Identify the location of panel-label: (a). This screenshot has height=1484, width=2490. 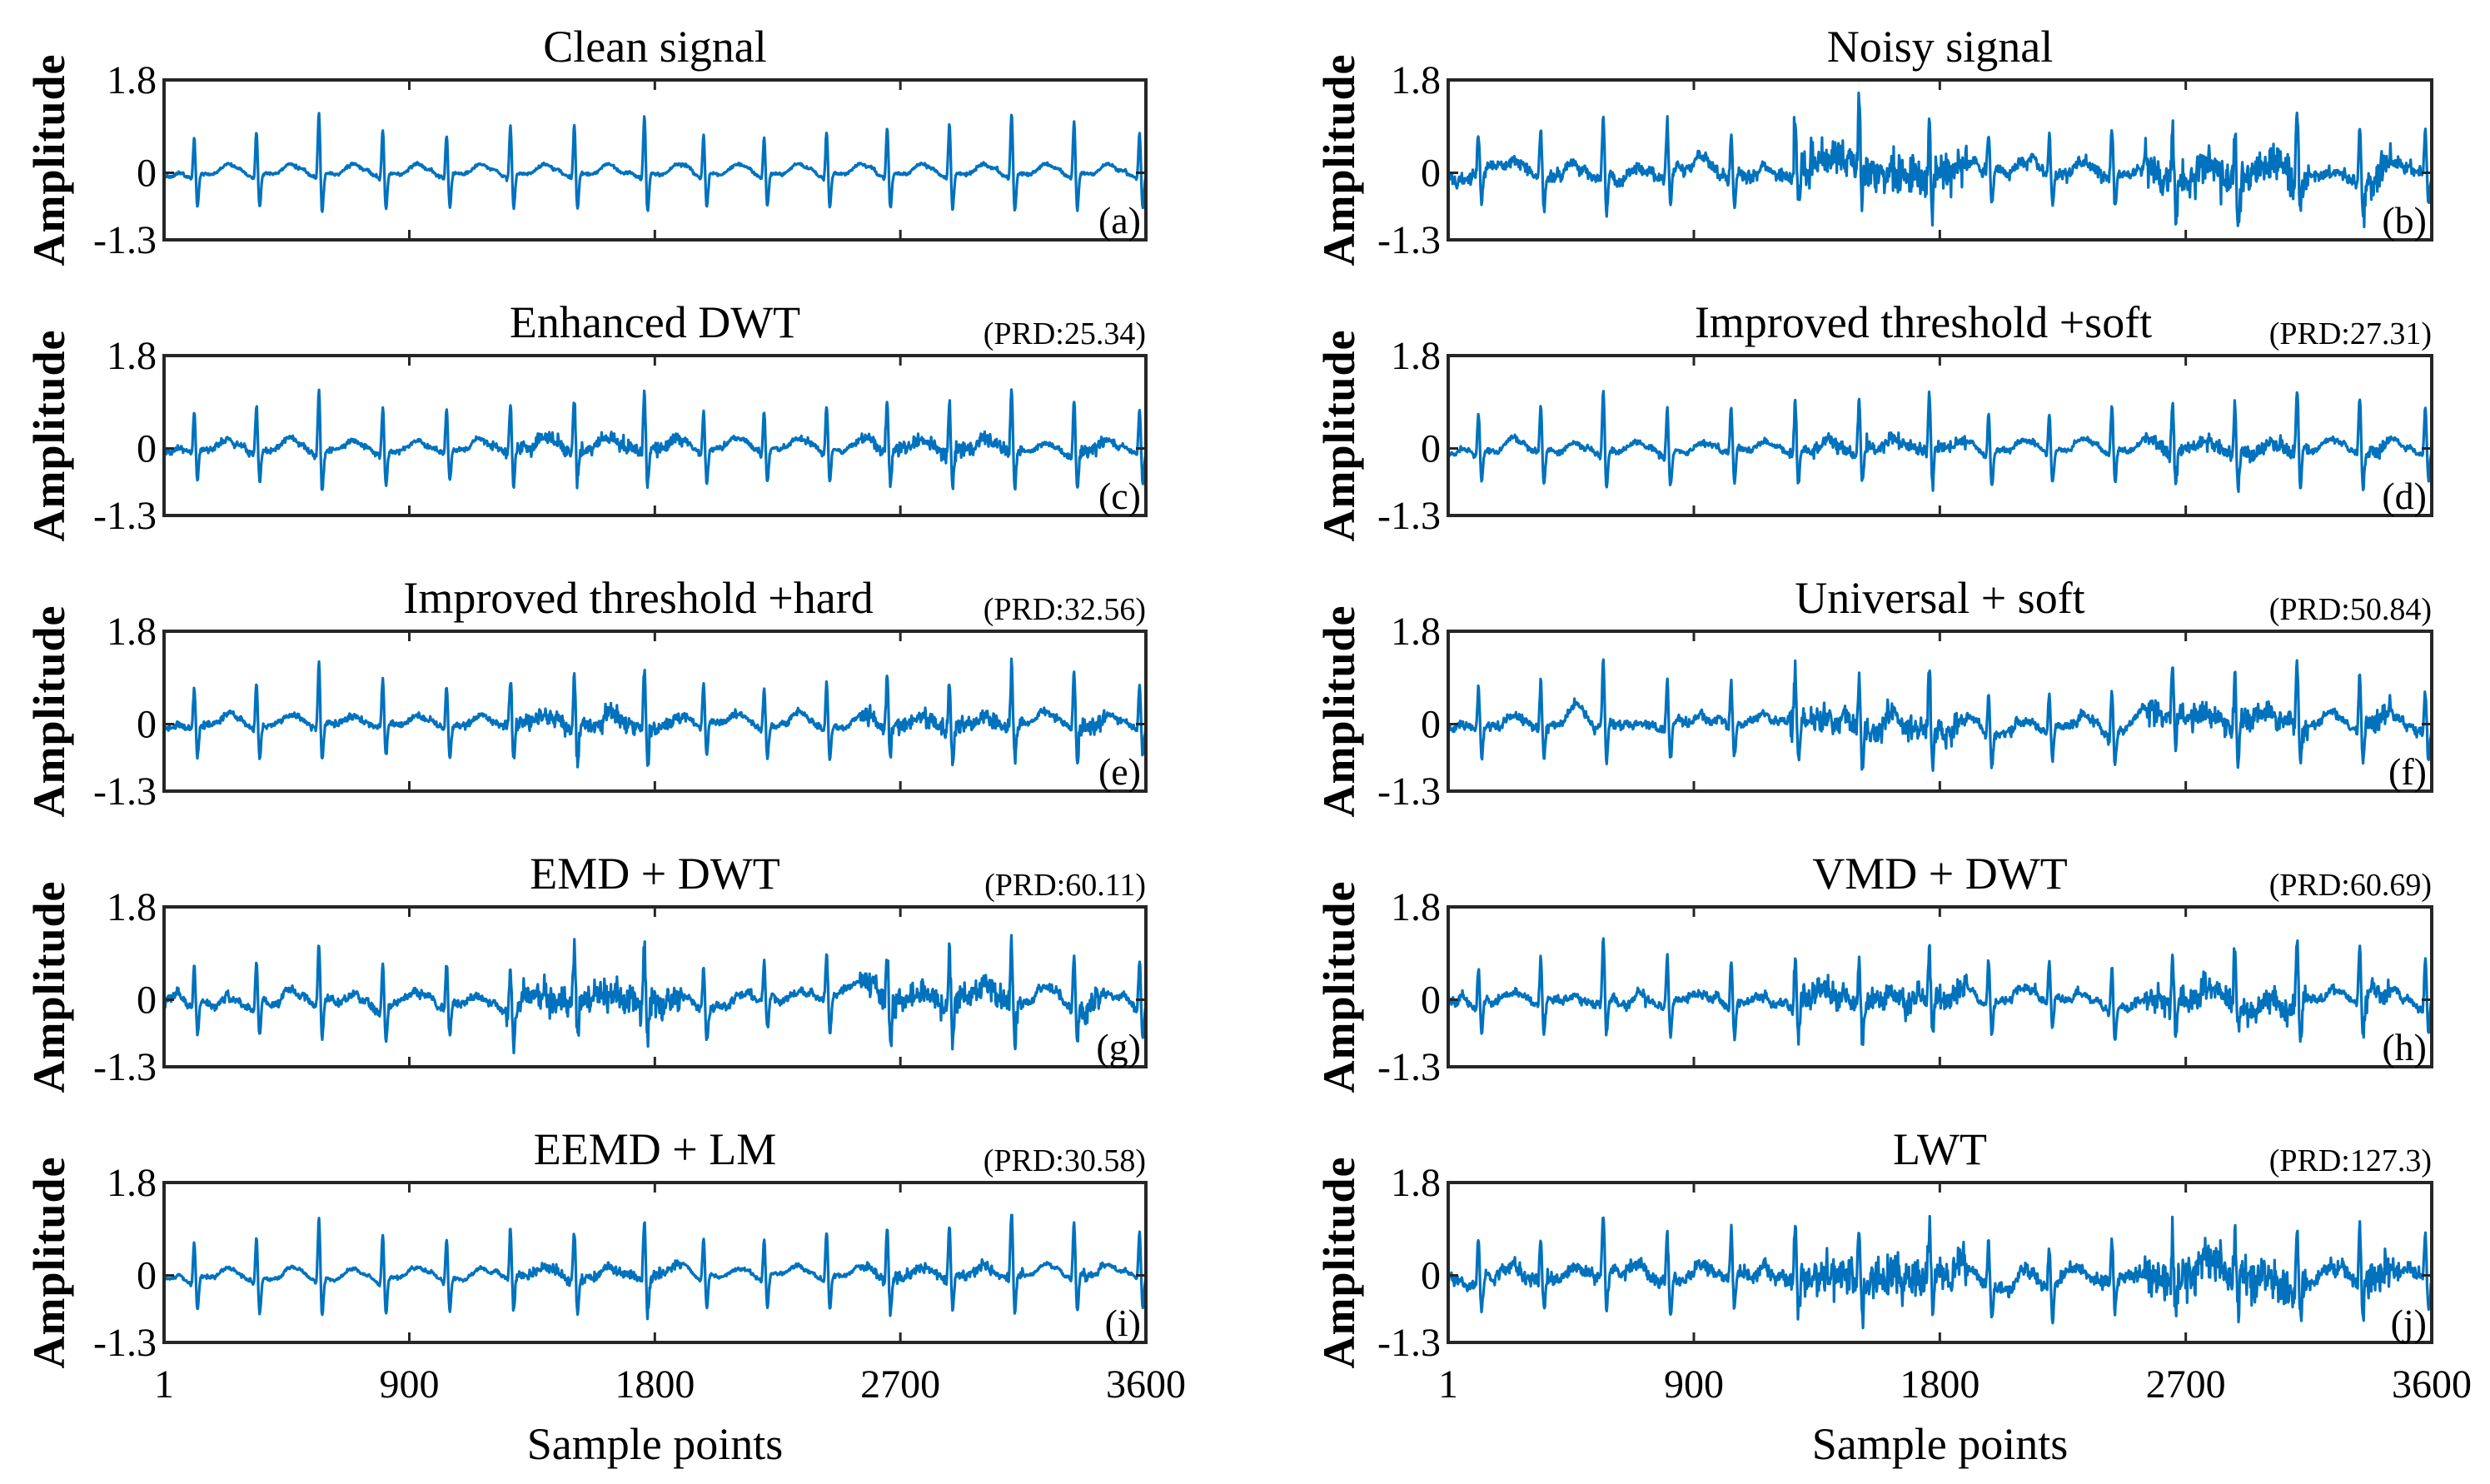
(1120, 220).